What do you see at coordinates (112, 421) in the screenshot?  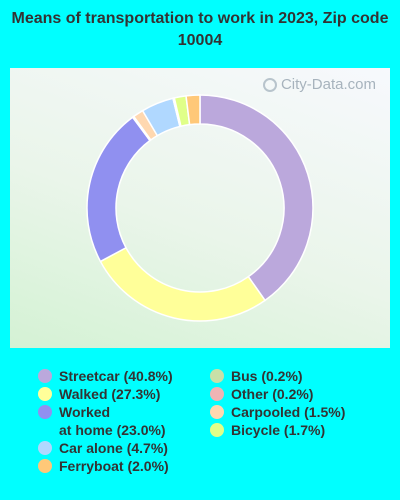 I see `legend-label: Worked at home (23.0%)` at bounding box center [112, 421].